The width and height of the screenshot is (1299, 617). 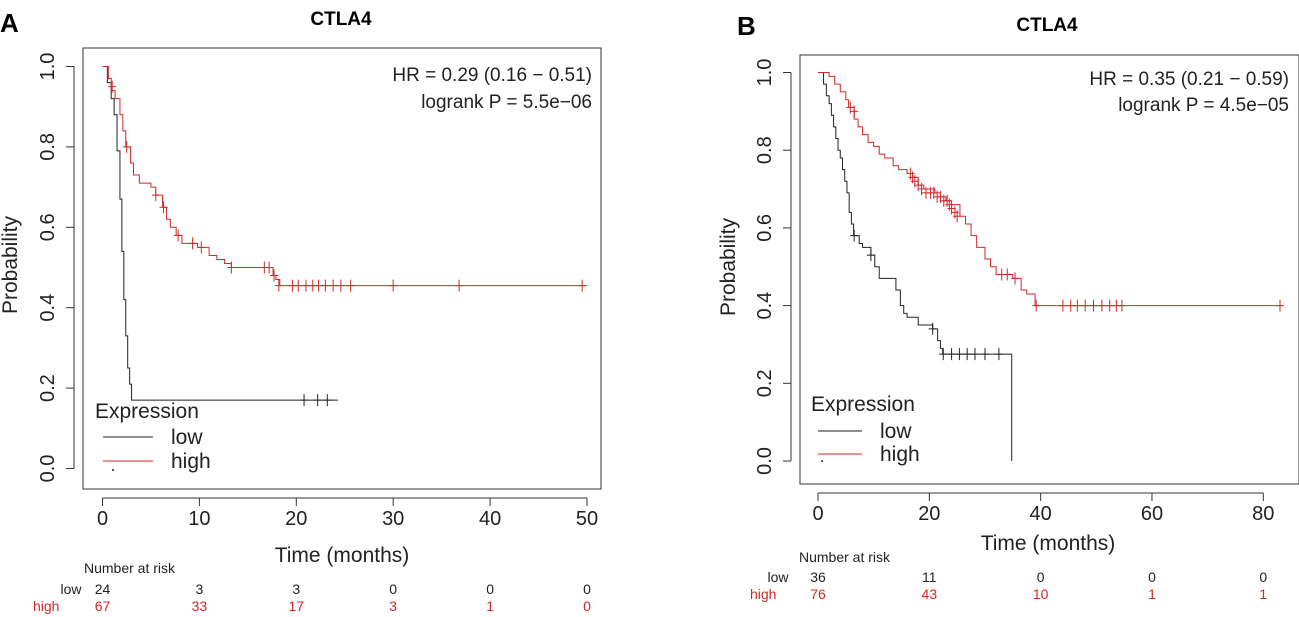 What do you see at coordinates (587, 606) in the screenshot?
I see `risk-value-high: 0` at bounding box center [587, 606].